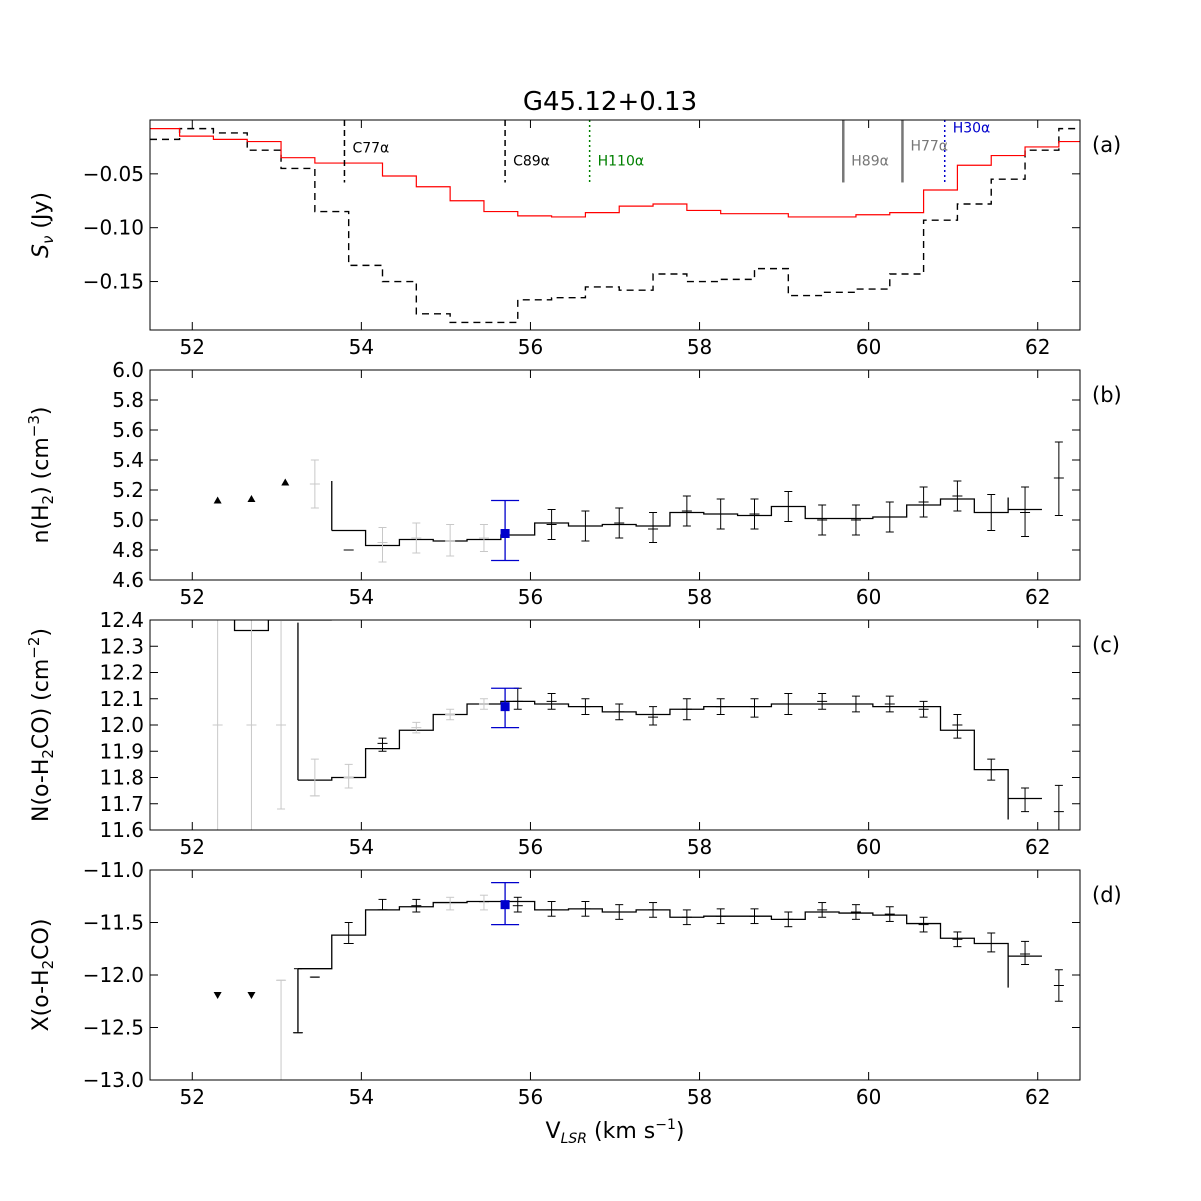 This screenshot has height=1201, width=1201. I want to click on spectrum-dashed, so click(615, 225).